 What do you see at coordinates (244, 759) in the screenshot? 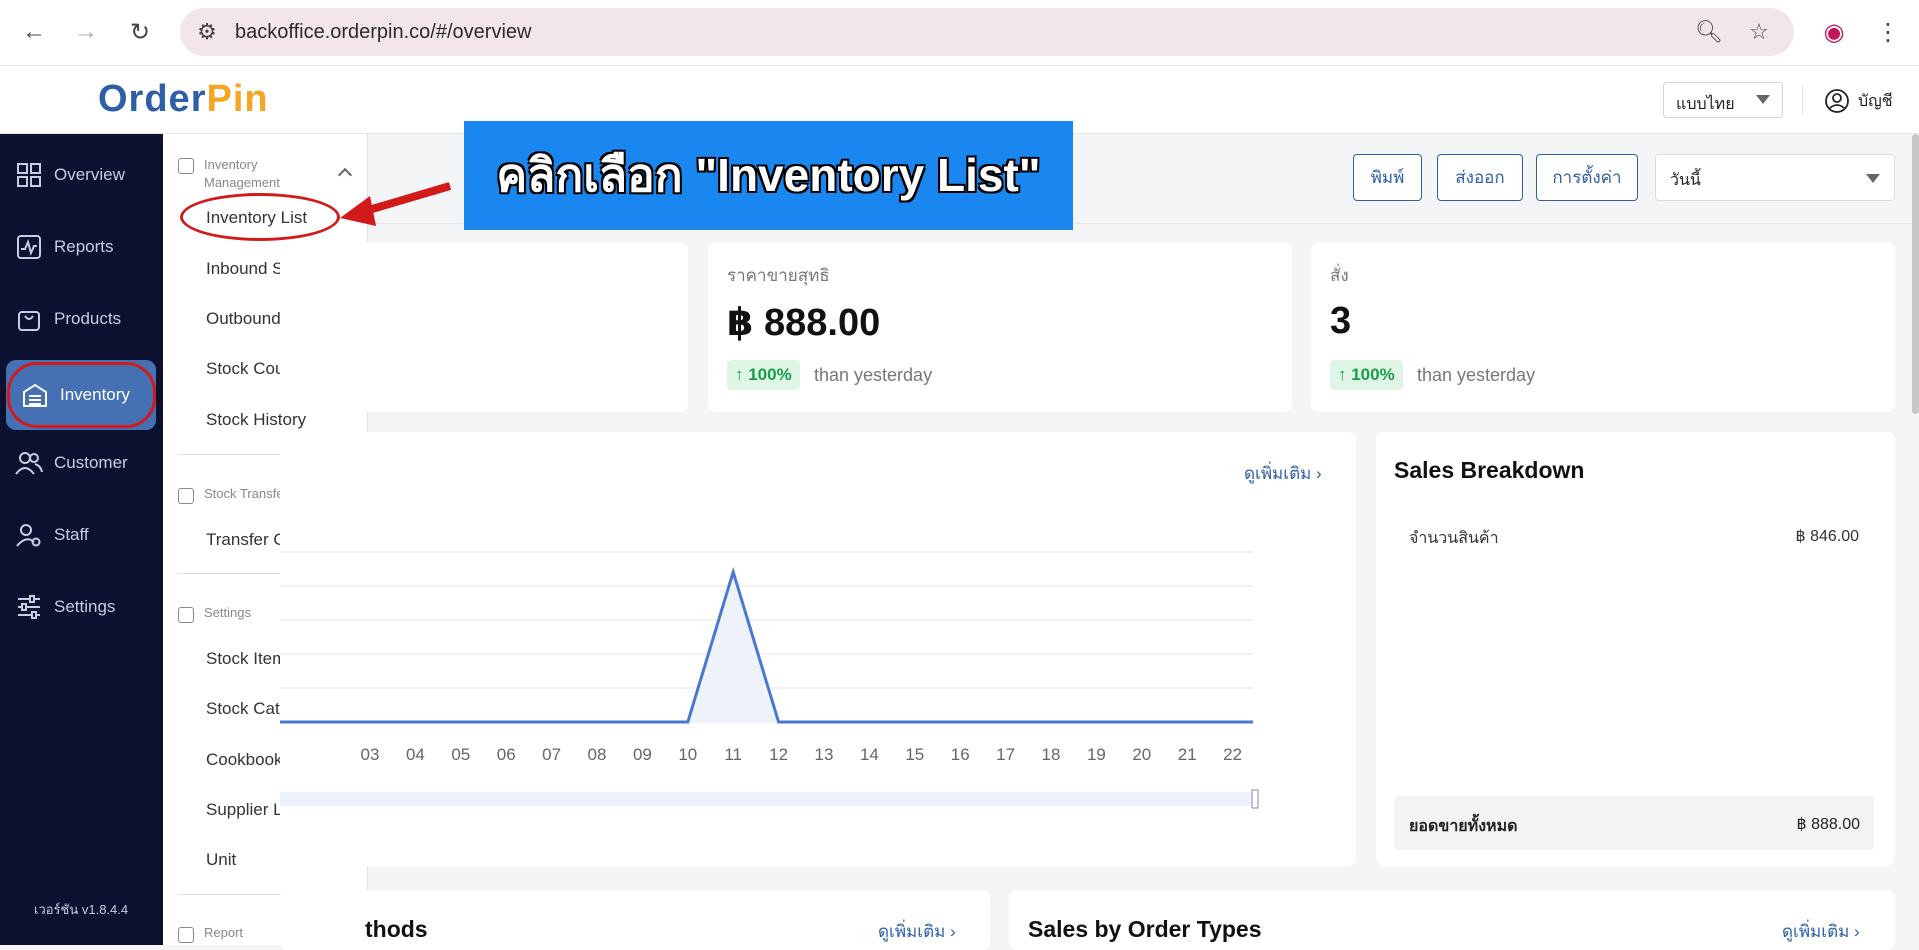
I see `submenu-cookbook: Cookbook` at bounding box center [244, 759].